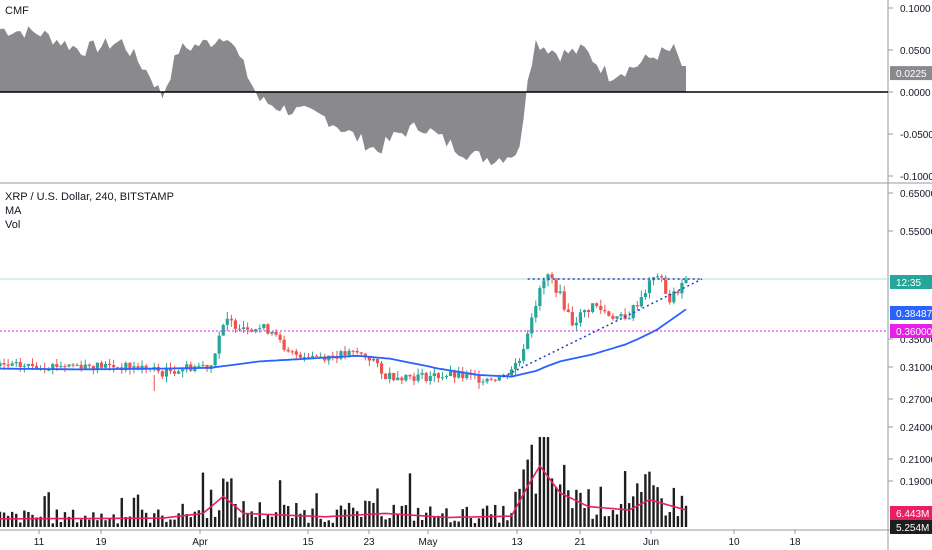 This screenshot has height=550, width=932. What do you see at coordinates (603, 328) in the screenshot?
I see `triangle-bottom-line` at bounding box center [603, 328].